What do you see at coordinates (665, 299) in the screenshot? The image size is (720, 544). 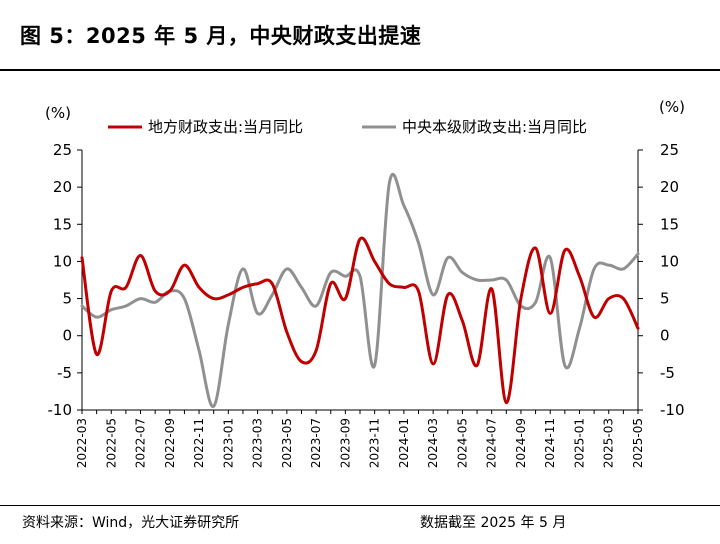 I see `right-tick-label: 5` at bounding box center [665, 299].